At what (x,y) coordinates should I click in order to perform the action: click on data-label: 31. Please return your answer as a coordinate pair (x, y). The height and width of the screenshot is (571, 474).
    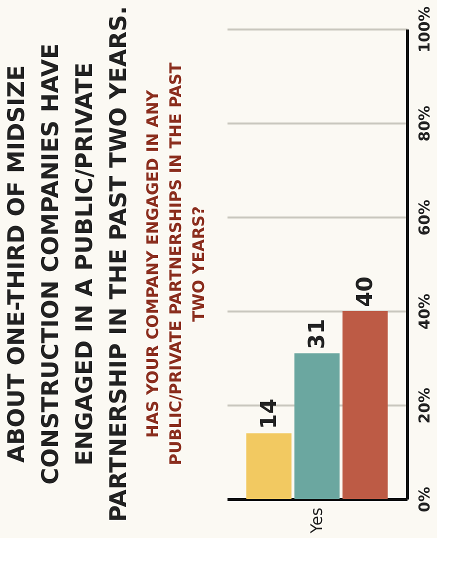
    Looking at the image, I should click on (317, 334).